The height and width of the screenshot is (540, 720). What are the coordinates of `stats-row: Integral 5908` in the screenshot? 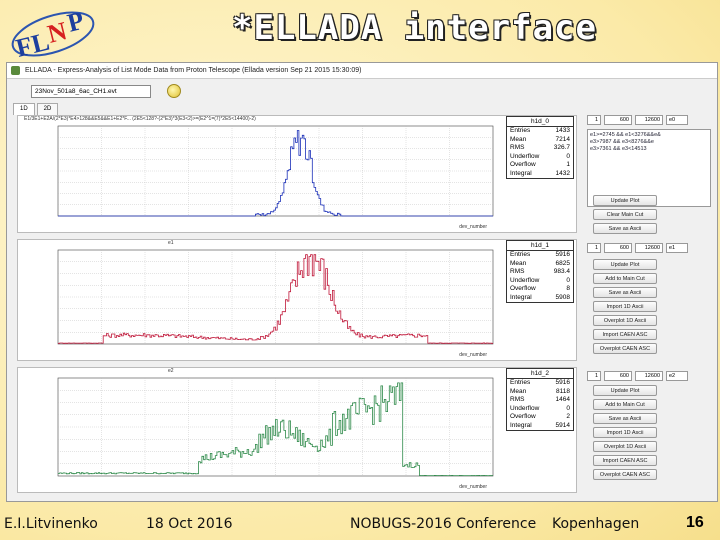 It's located at (540, 298).